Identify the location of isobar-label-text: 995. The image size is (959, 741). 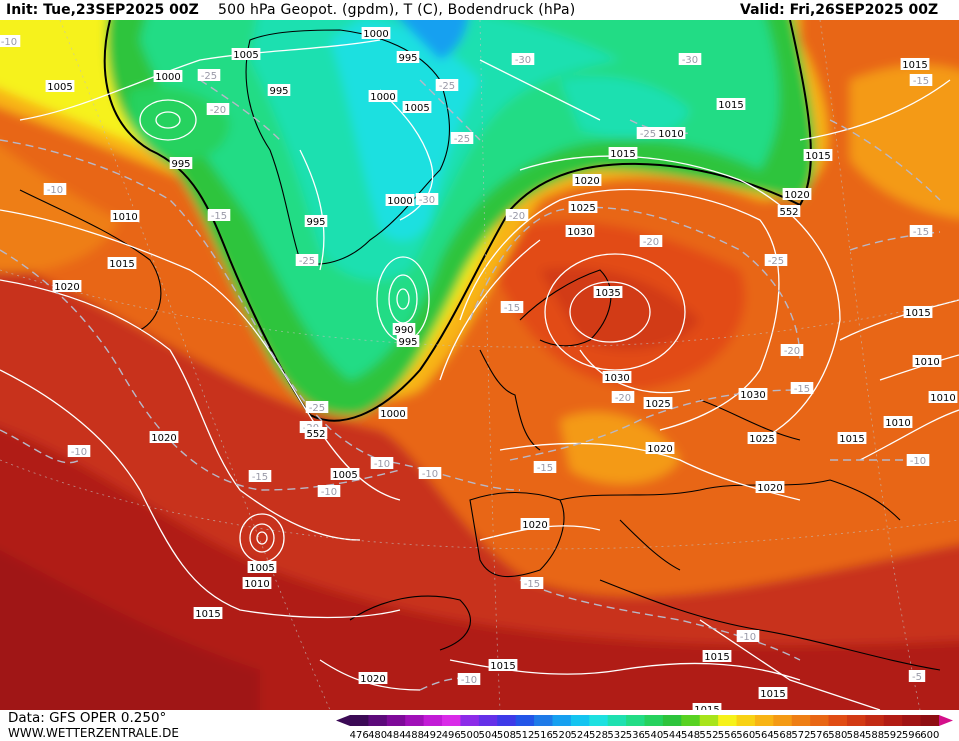
(278, 91).